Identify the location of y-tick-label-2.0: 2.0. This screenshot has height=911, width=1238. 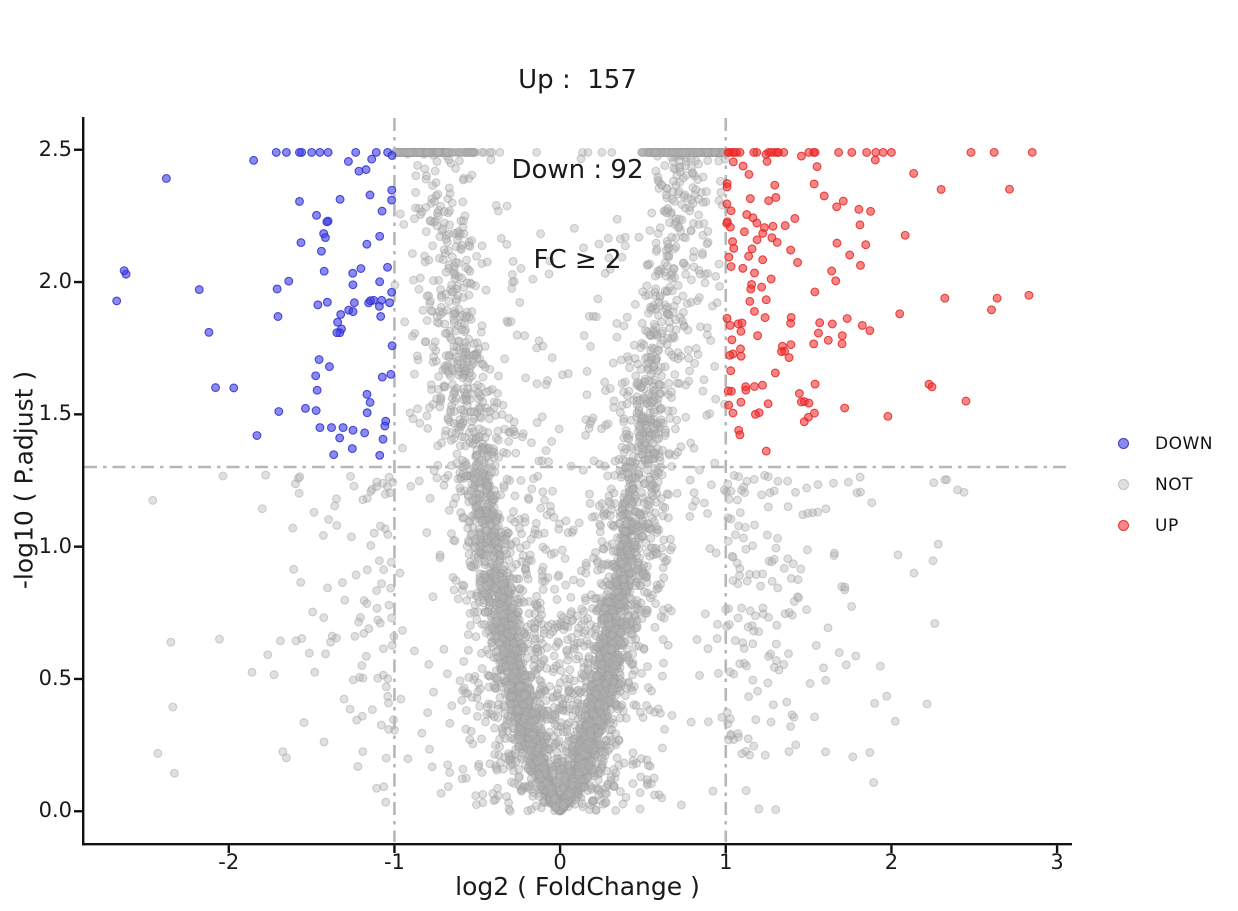
(55, 281).